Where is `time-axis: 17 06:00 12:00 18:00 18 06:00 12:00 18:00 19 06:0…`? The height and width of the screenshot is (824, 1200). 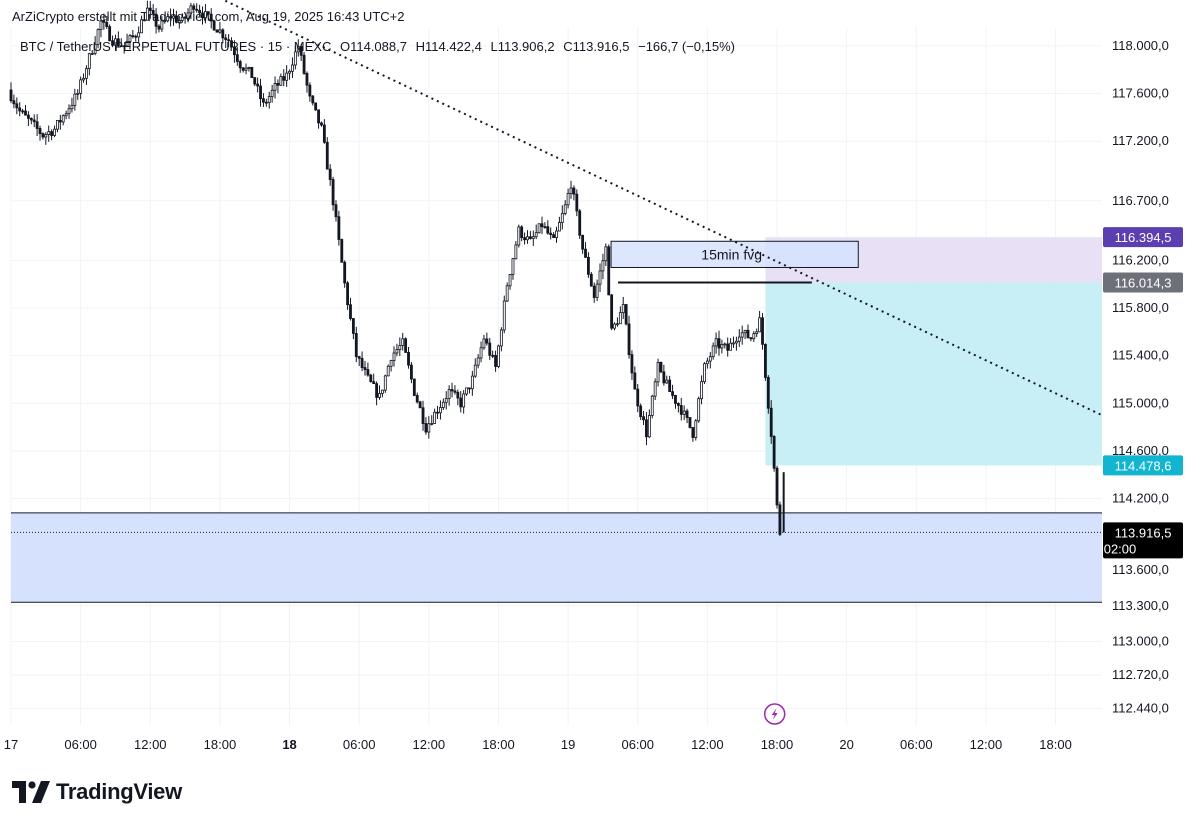
time-axis: 17 06:00 12:00 18:00 18 06:00 12:00 18:00 19 06:0… is located at coordinates (538, 744).